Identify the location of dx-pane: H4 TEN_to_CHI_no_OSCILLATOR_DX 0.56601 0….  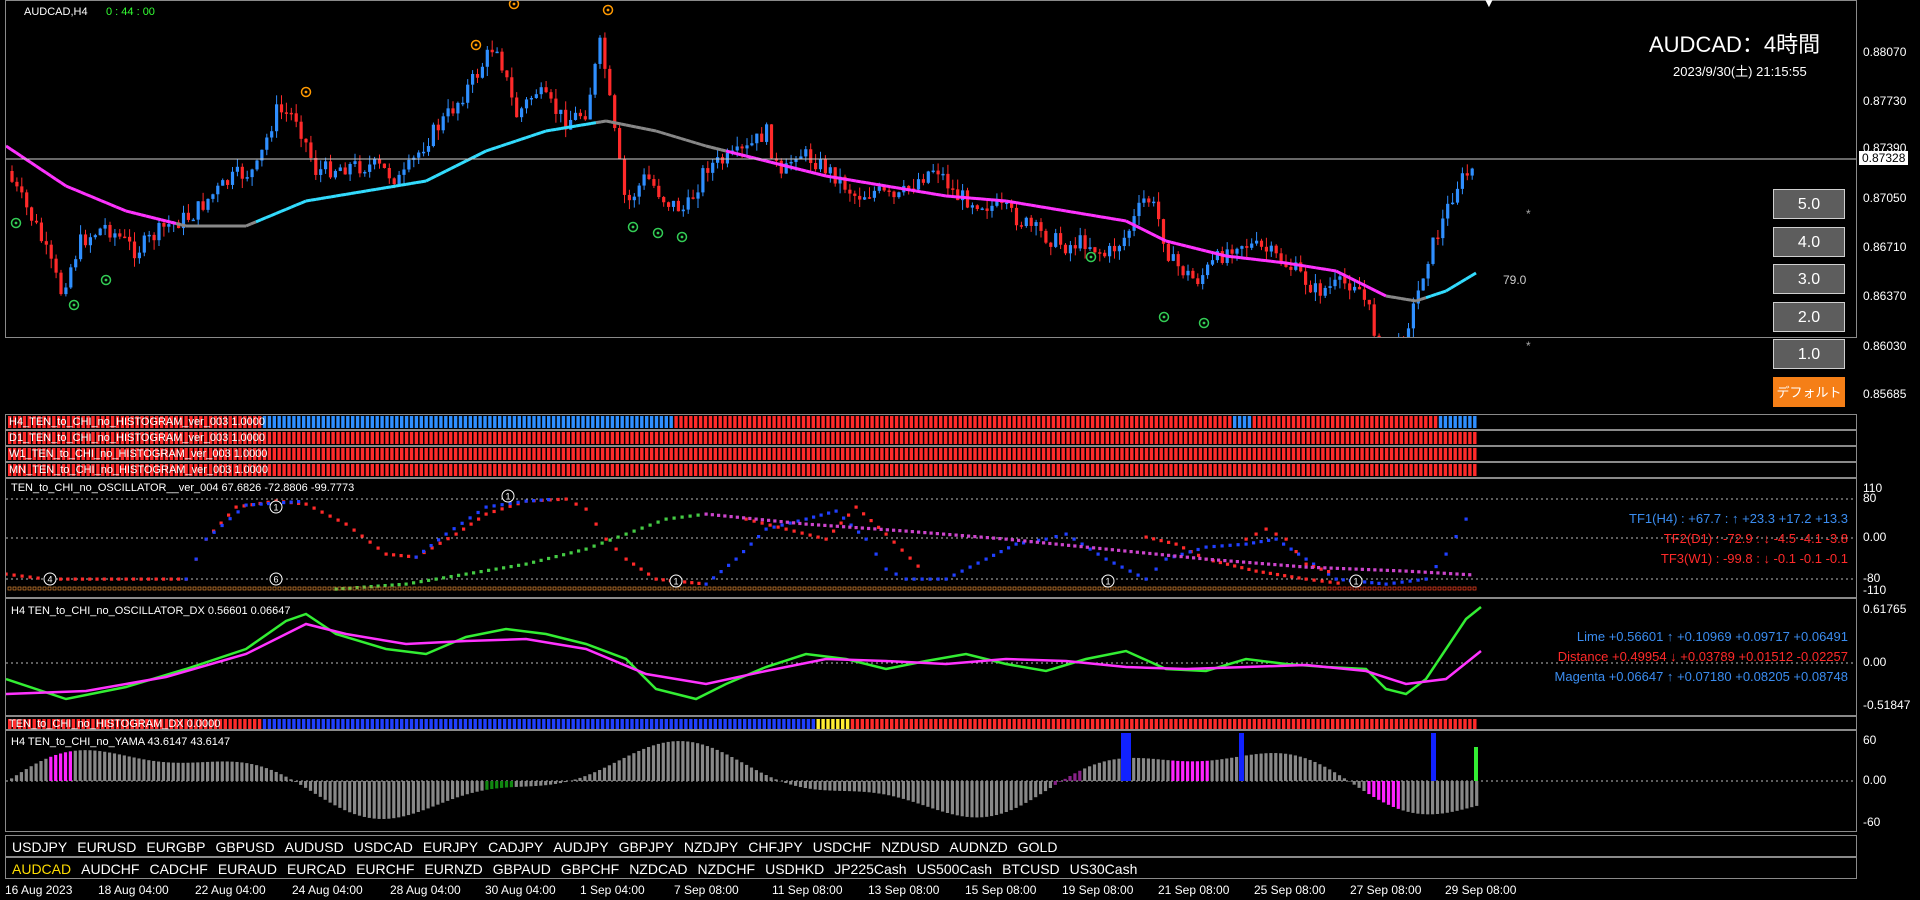
(931, 657).